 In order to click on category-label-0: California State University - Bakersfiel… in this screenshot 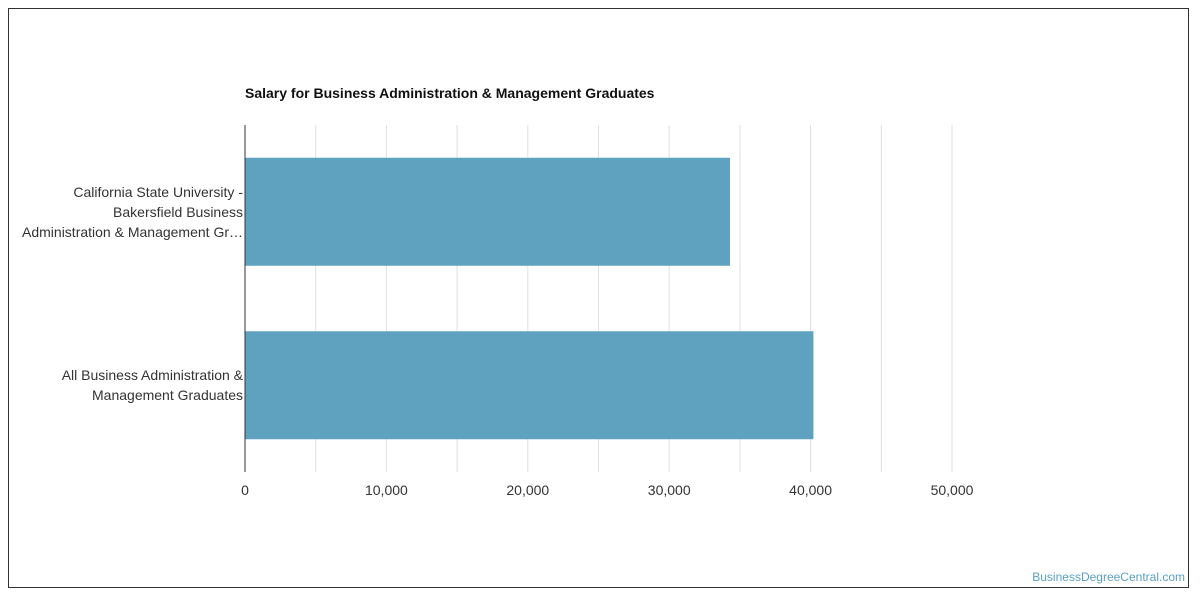, I will do `click(132, 211)`.